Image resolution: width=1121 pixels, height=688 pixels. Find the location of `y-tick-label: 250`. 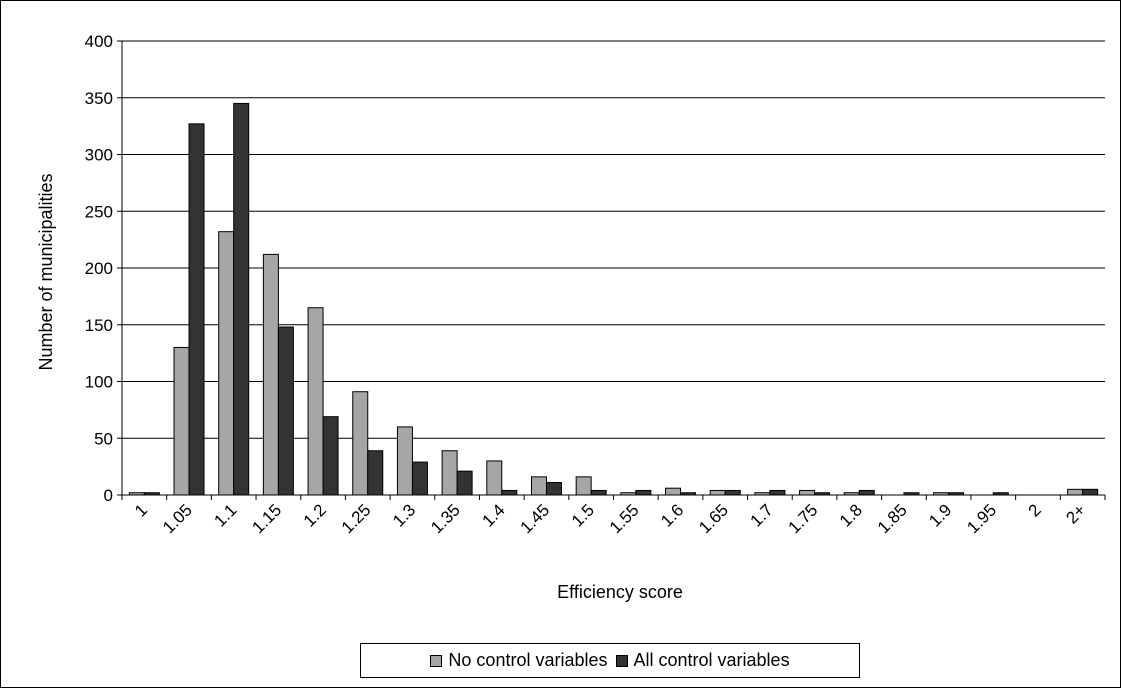

y-tick-label: 250 is located at coordinates (99, 211).